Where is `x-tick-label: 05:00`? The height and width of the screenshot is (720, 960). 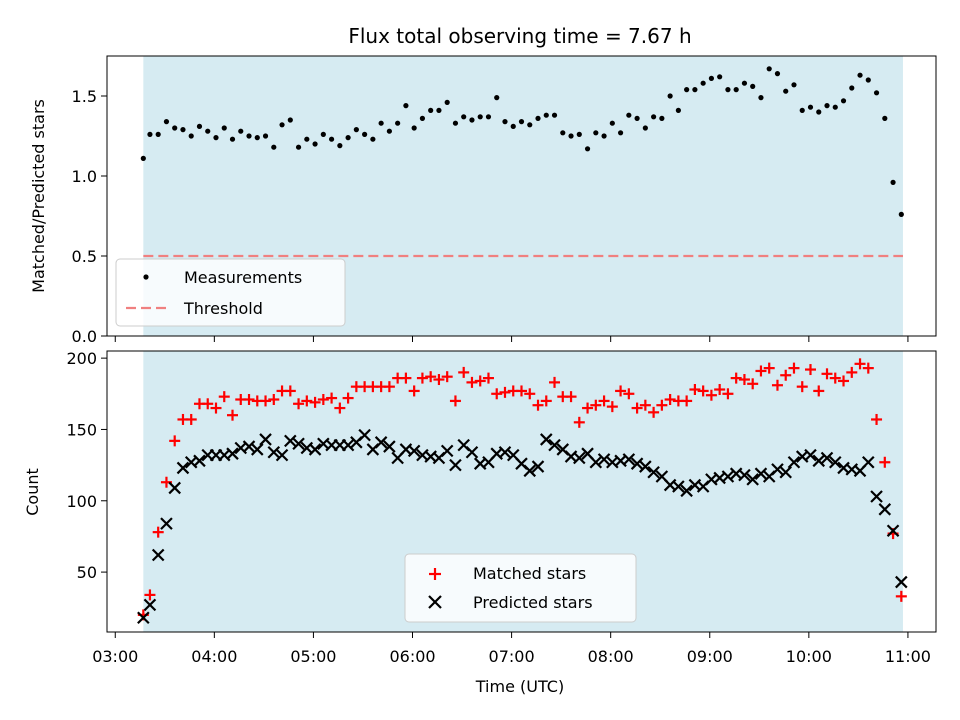
x-tick-label: 05:00 is located at coordinates (313, 656).